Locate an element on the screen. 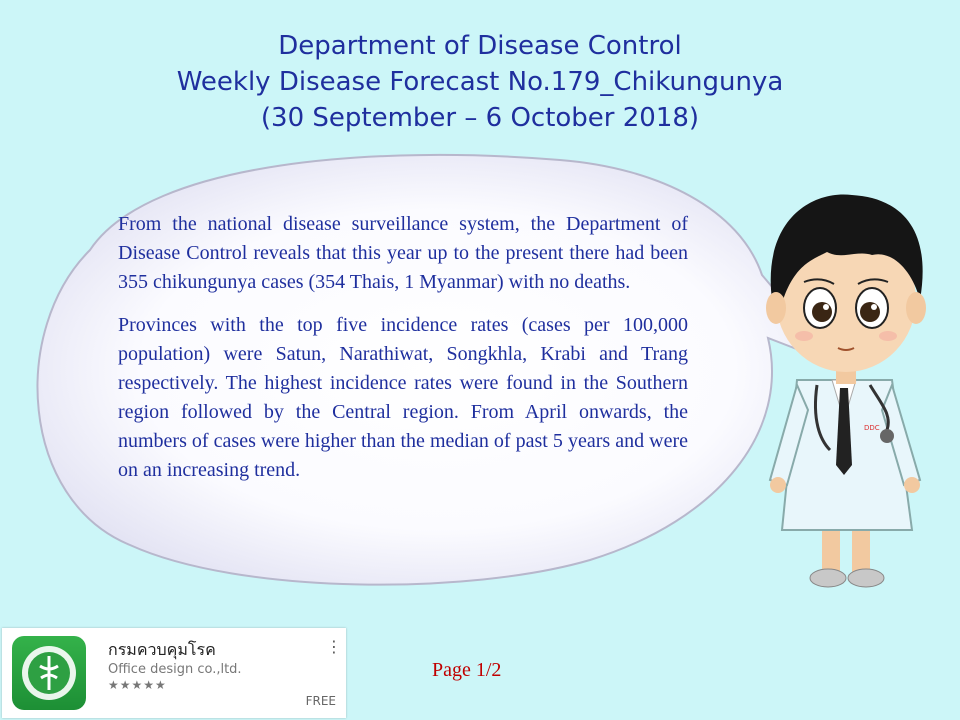 This screenshot has width=960, height=720. app-rating: ★★★★★ is located at coordinates (137, 685).